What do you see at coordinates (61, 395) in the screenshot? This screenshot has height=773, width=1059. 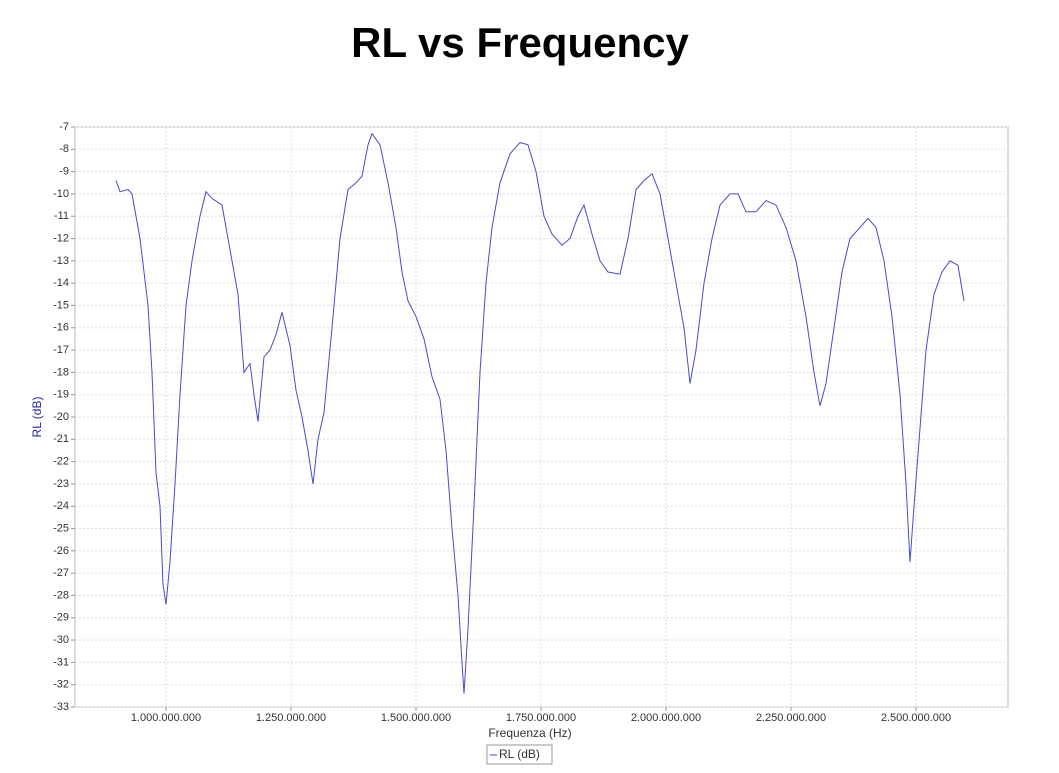 I see `y-tick-label: -19` at bounding box center [61, 395].